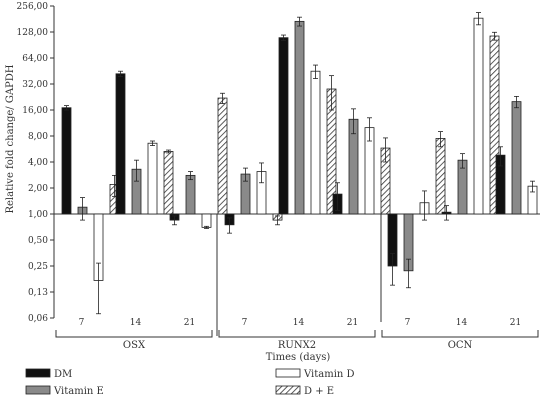 This screenshot has width=542, height=403. I want to click on y-tick-label: 64,00, so click(35, 59).